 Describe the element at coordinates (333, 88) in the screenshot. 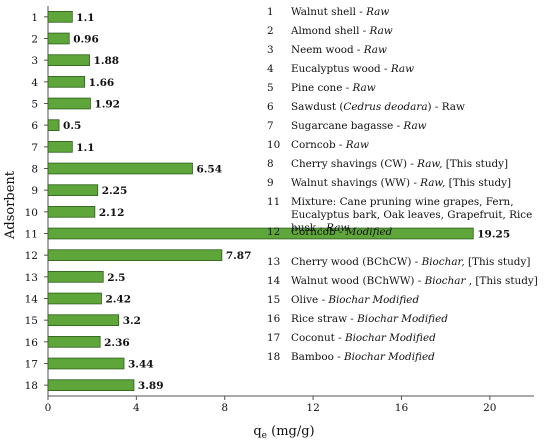

I see `legend-item-text: Pine cone - Raw` at that location.